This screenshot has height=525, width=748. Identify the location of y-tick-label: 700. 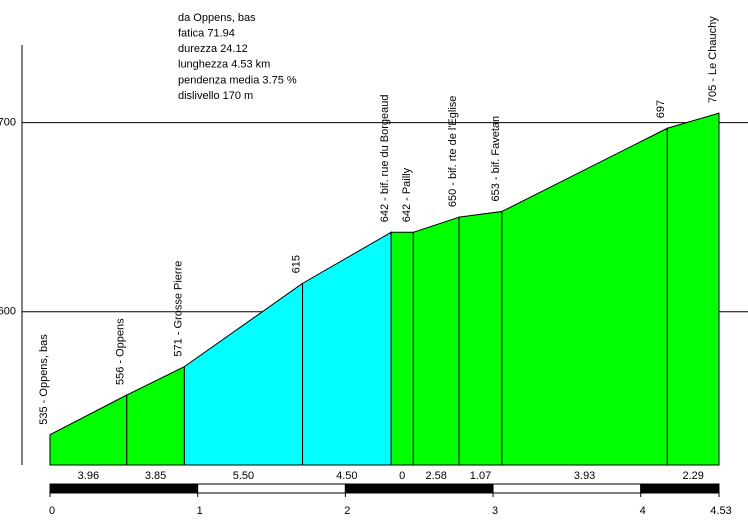
(8, 122).